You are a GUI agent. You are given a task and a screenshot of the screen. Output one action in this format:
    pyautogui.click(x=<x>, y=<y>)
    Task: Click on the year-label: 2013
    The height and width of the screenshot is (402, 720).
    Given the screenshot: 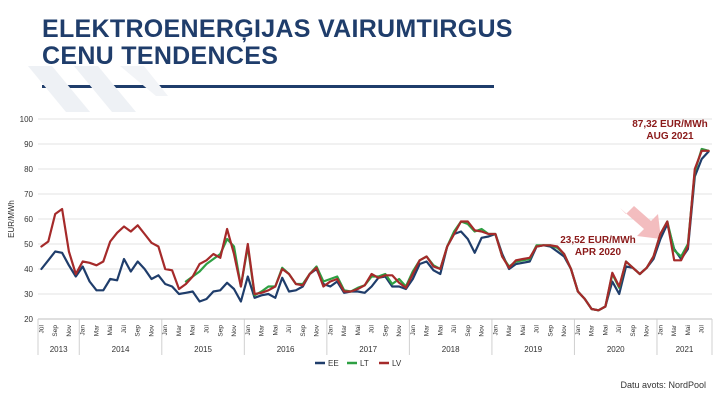 What is the action you would take?
    pyautogui.click(x=59, y=349)
    